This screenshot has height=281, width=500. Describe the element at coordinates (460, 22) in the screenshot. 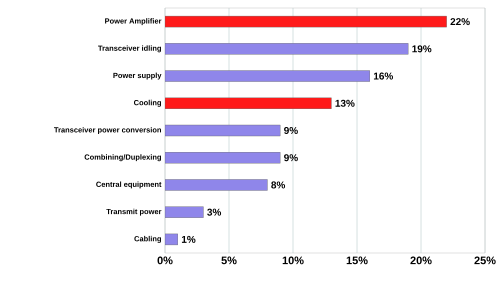

I see `data-label: 22%` at that location.